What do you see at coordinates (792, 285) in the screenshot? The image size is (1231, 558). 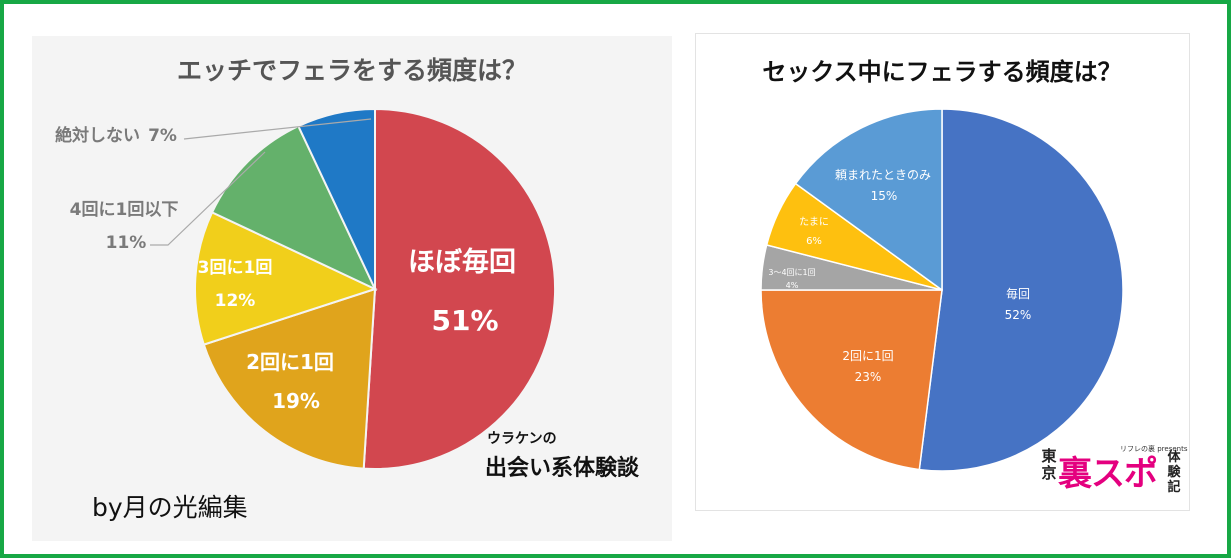 I see `label-34kai-pct: 4%` at bounding box center [792, 285].